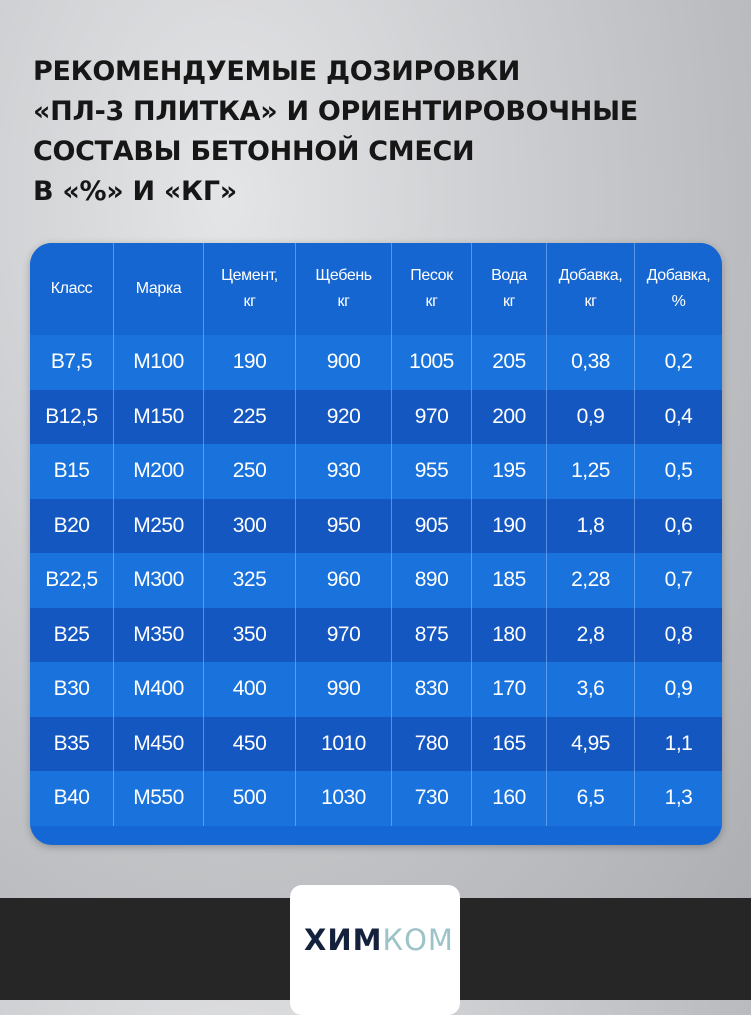 This screenshot has width=751, height=1015. I want to click on table-cell: 0,5, so click(678, 471).